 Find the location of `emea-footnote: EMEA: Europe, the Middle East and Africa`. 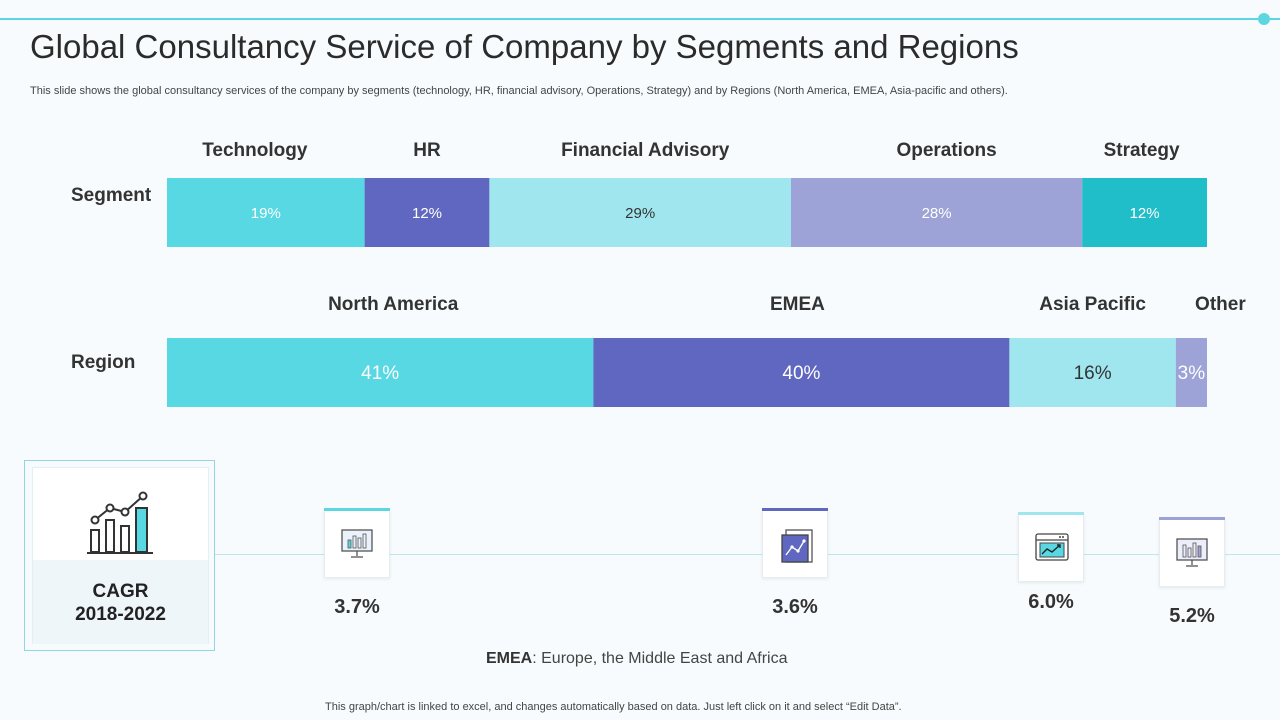

emea-footnote: EMEA: Europe, the Middle East and Africa is located at coordinates (637, 659).